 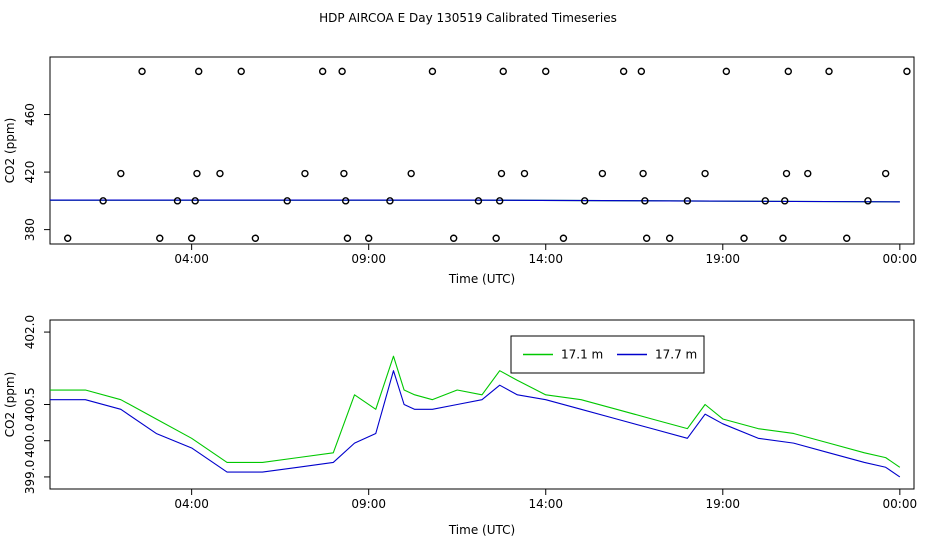 I want to click on y-tick-label: 420, so click(x=30, y=172).